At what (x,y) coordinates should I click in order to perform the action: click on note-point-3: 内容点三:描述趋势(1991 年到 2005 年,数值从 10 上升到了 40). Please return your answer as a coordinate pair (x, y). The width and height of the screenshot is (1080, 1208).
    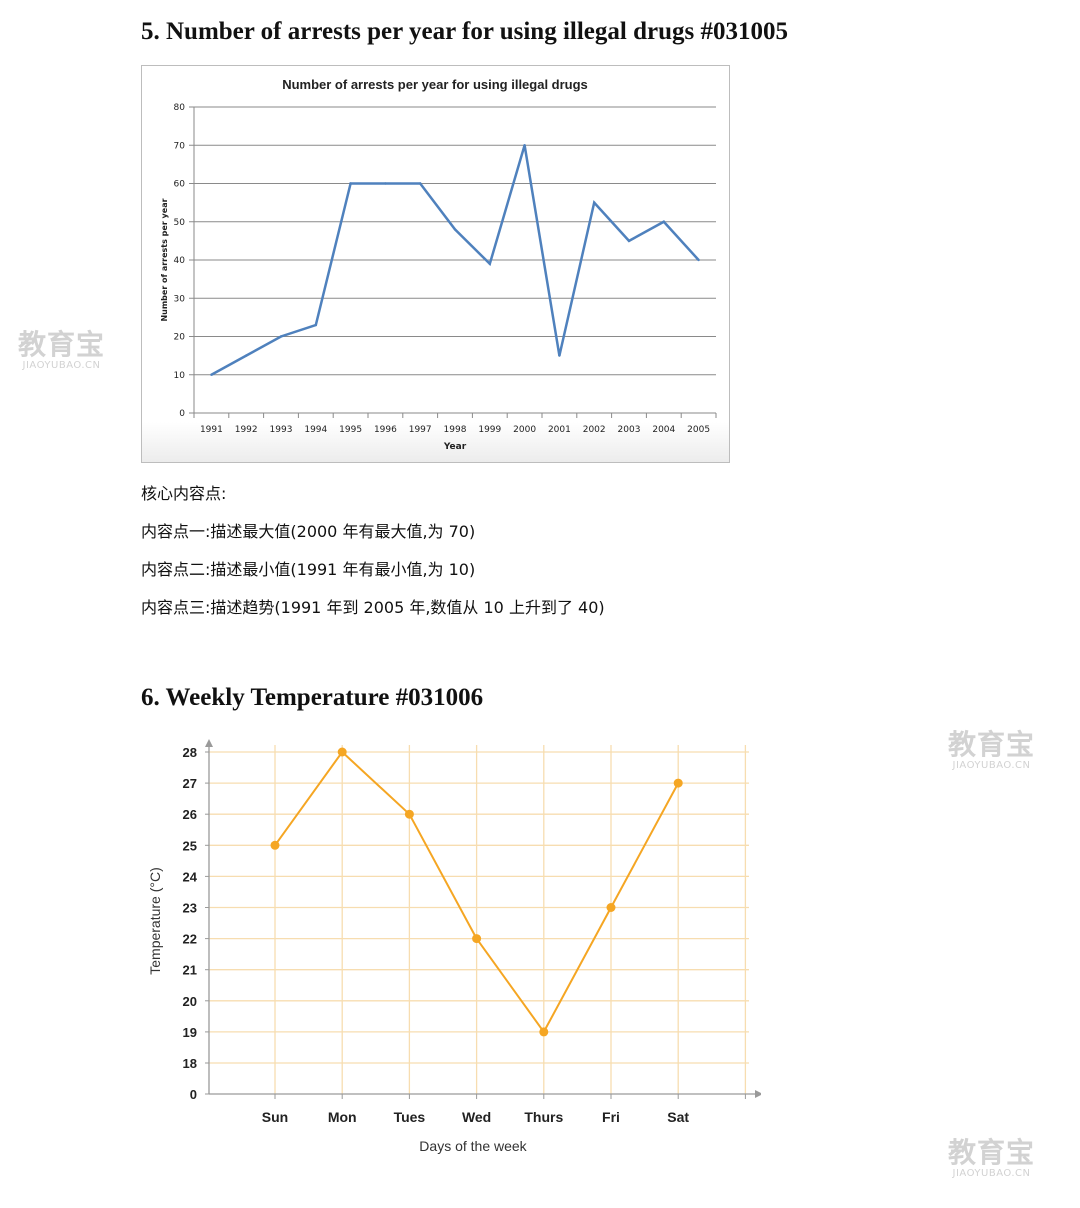
    Looking at the image, I should click on (373, 607).